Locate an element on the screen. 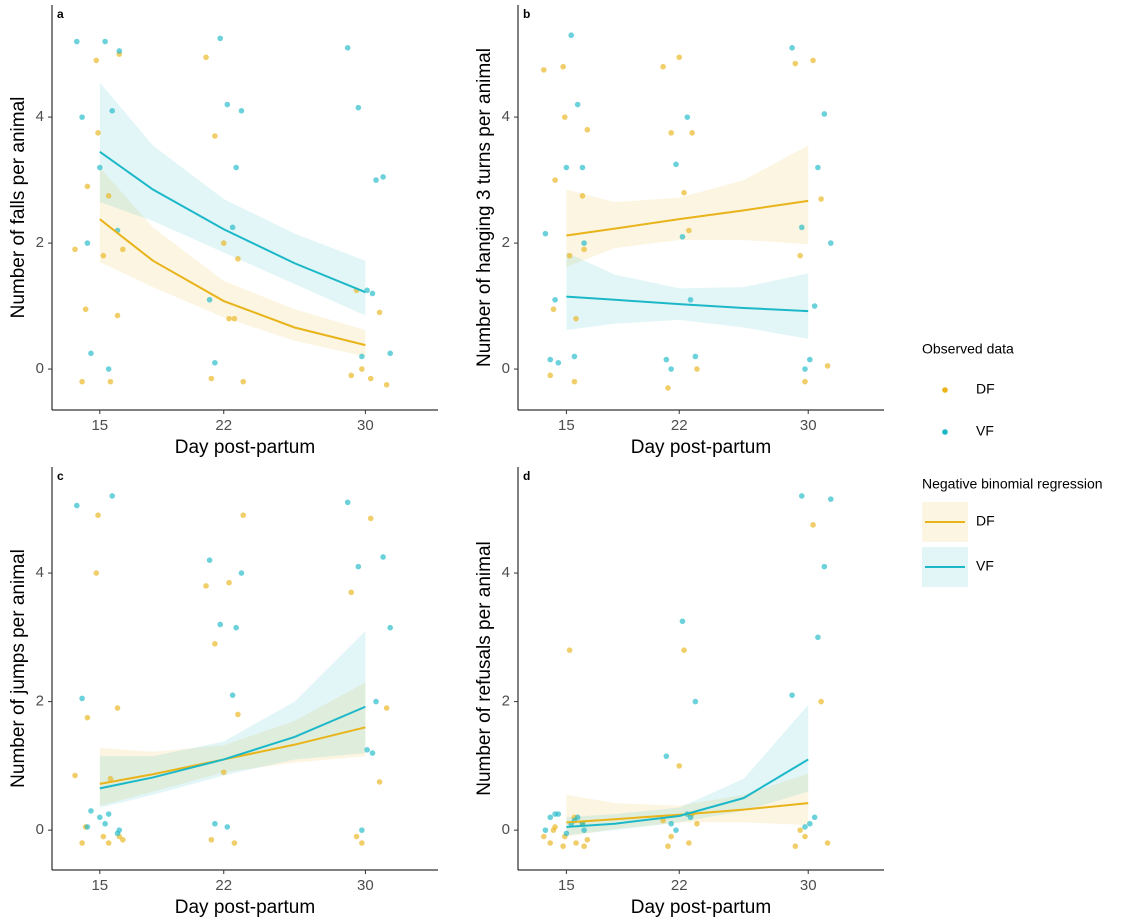  y-tick-label: 2 is located at coordinates (506, 701).